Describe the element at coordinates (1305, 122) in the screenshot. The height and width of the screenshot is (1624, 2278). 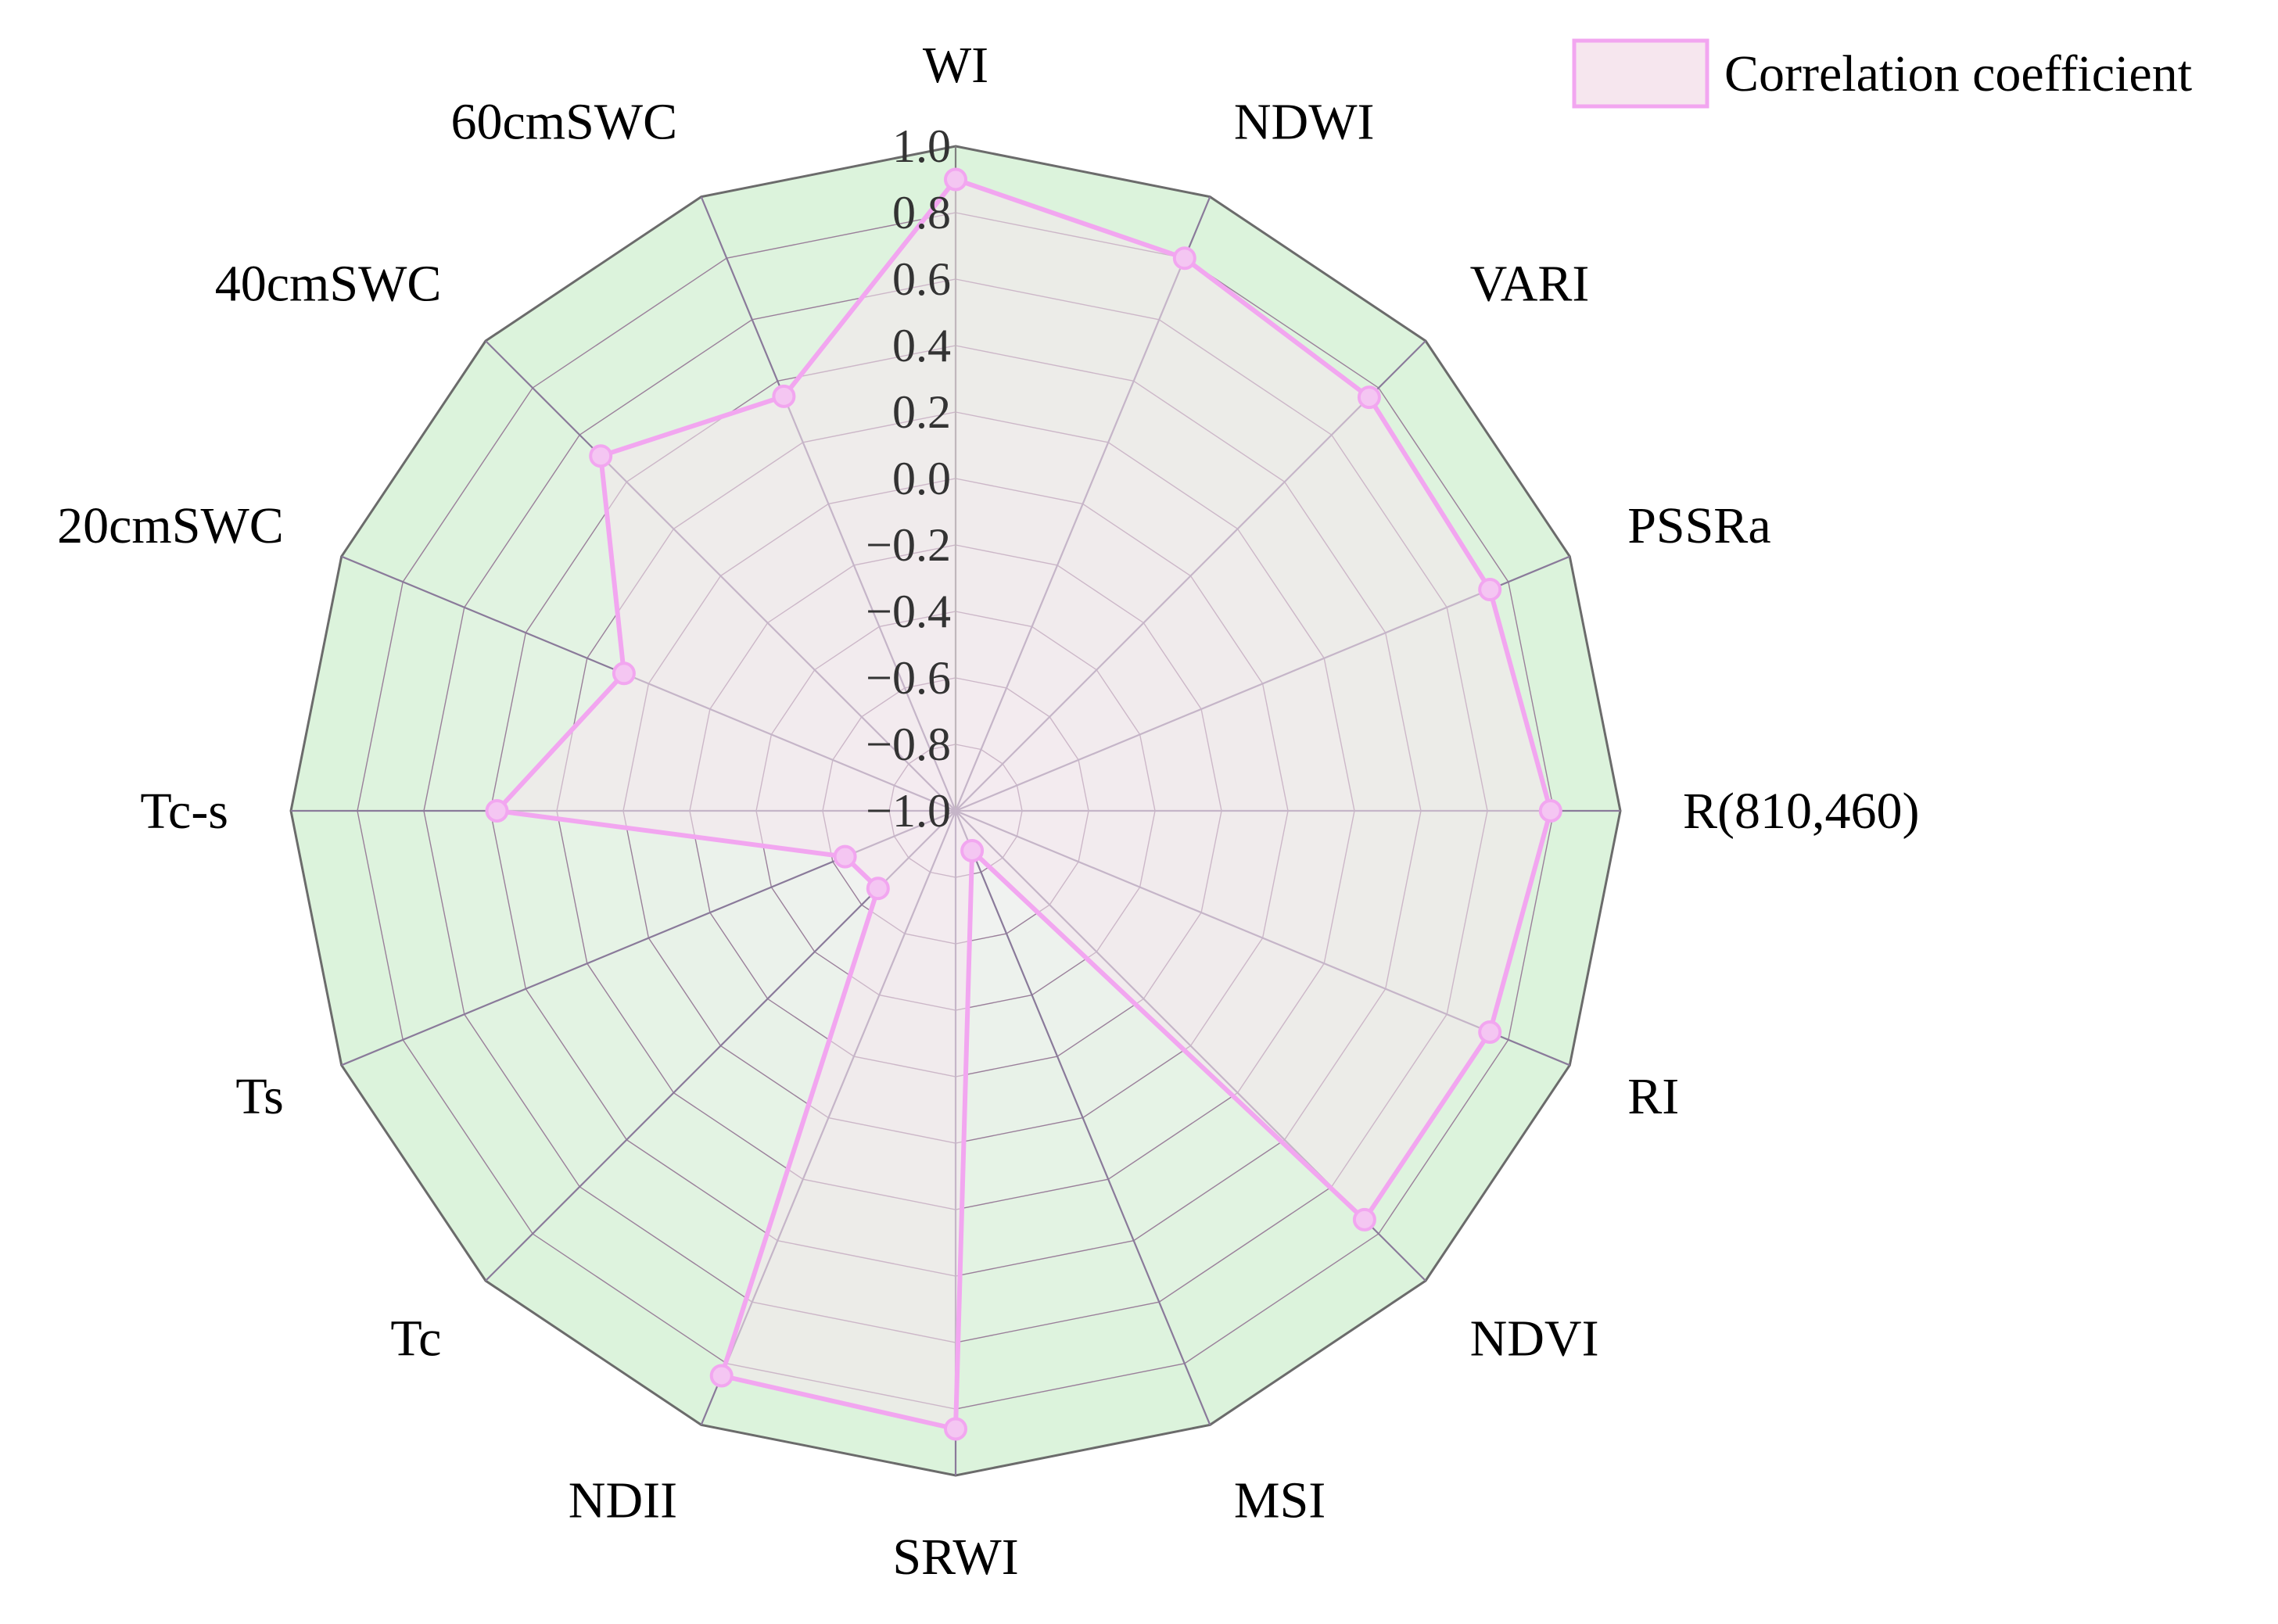
I see `axis-label-ndwi: NDWI` at that location.